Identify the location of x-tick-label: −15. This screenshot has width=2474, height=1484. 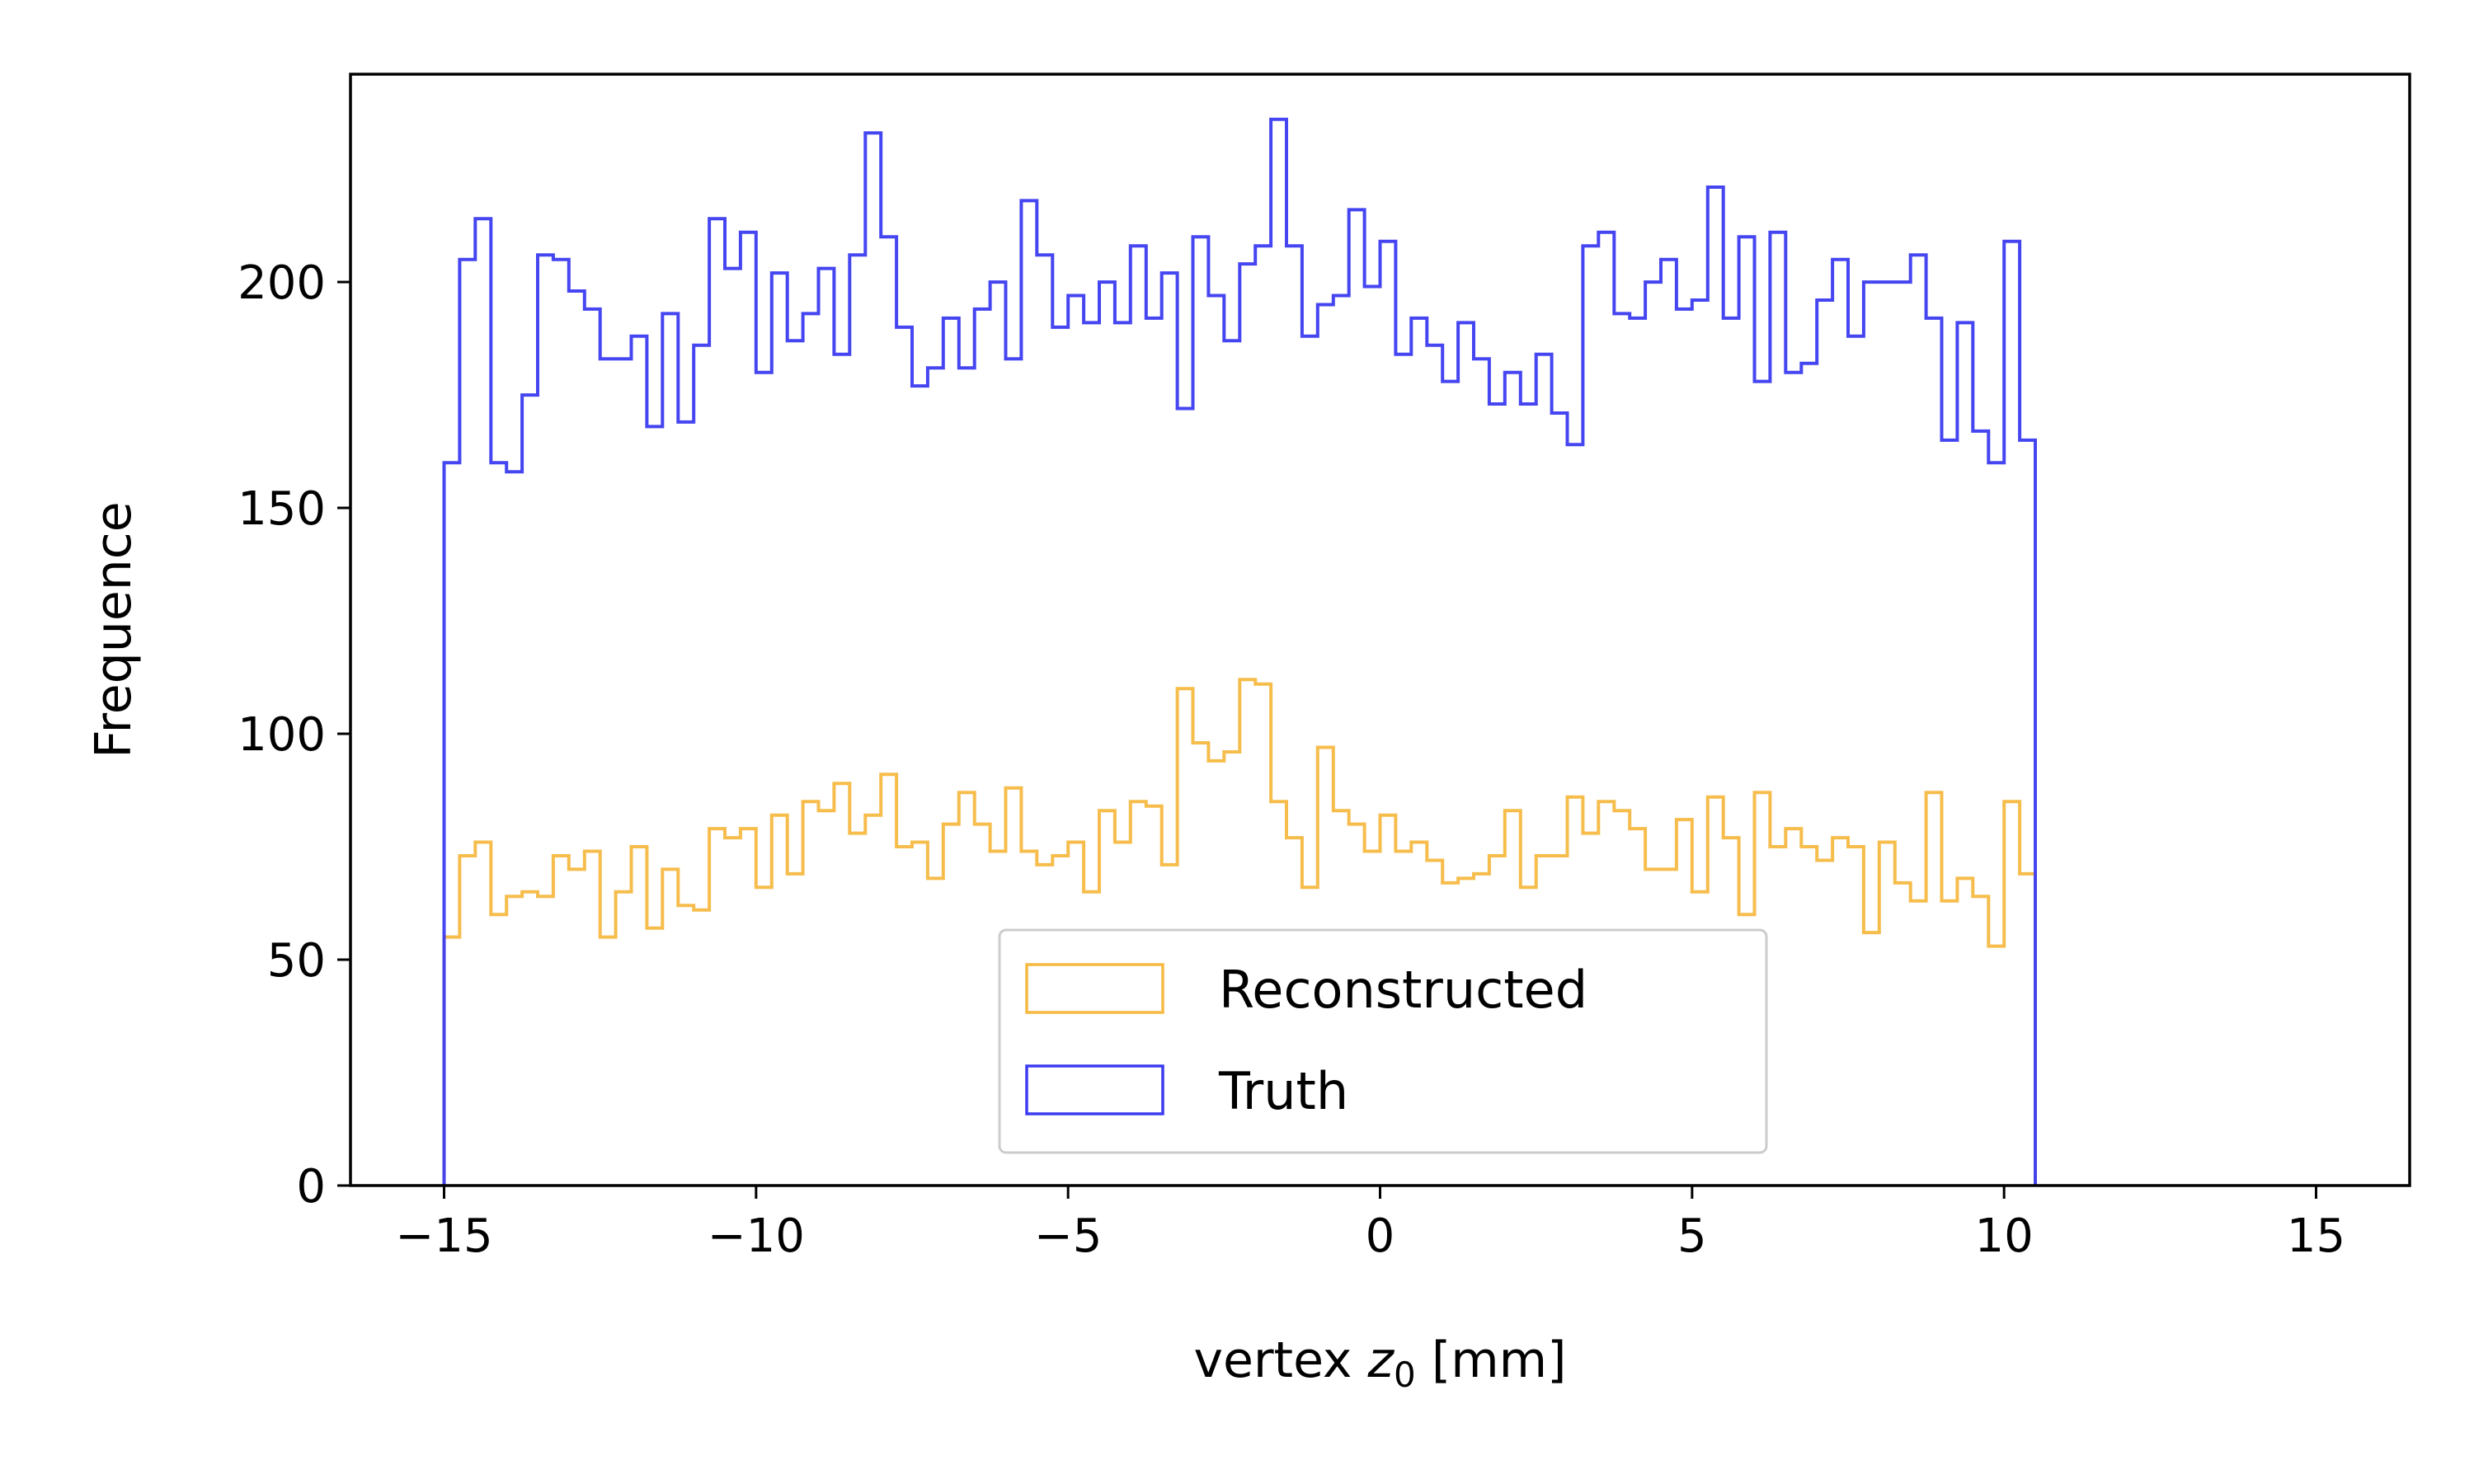
(443, 1236).